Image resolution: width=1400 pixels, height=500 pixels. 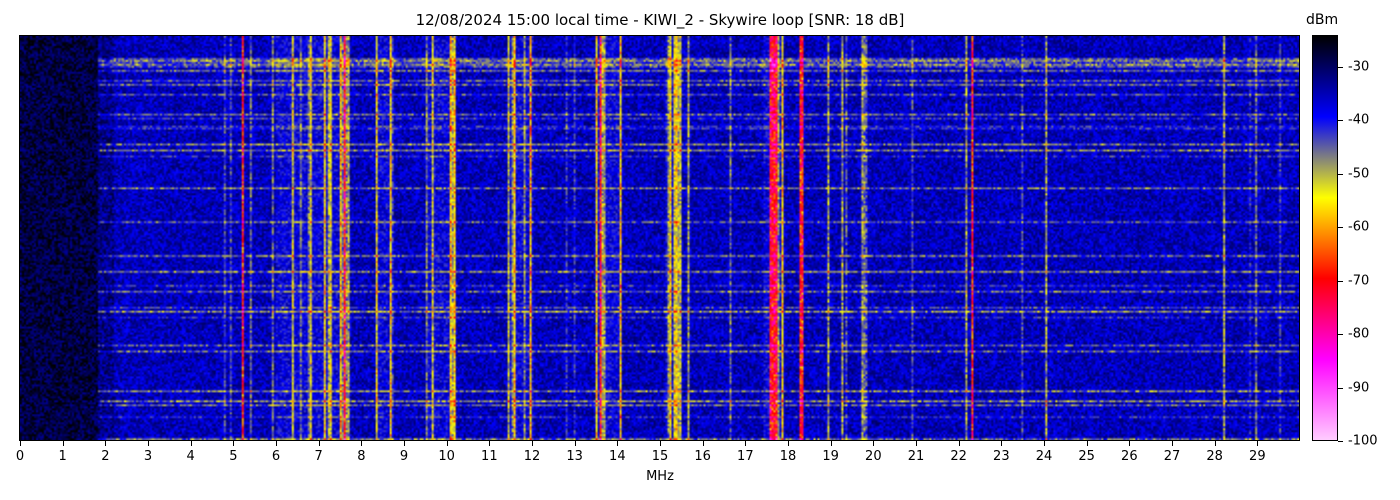 What do you see at coordinates (617, 456) in the screenshot?
I see `x-tick-label: 14` at bounding box center [617, 456].